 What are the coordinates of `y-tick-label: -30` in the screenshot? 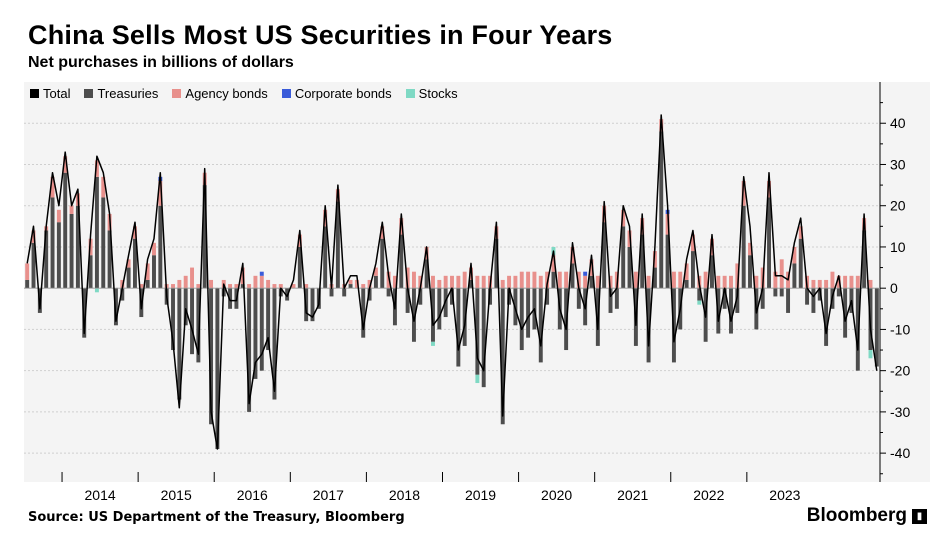 It's located at (900, 412).